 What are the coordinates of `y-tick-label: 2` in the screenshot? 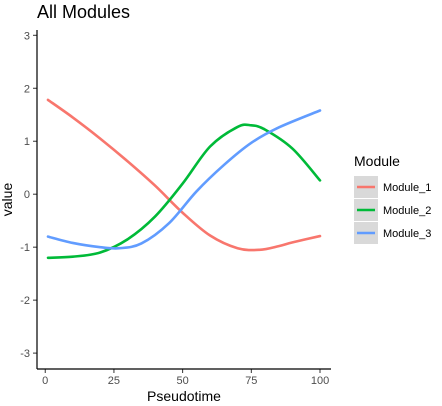 It's located at (27, 89).